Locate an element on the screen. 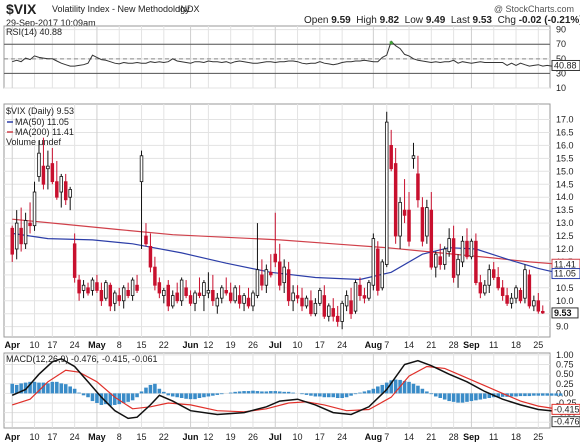 The width and height of the screenshot is (580, 448). macd-panel-tick-label: -0.25 is located at coordinates (566, 403).